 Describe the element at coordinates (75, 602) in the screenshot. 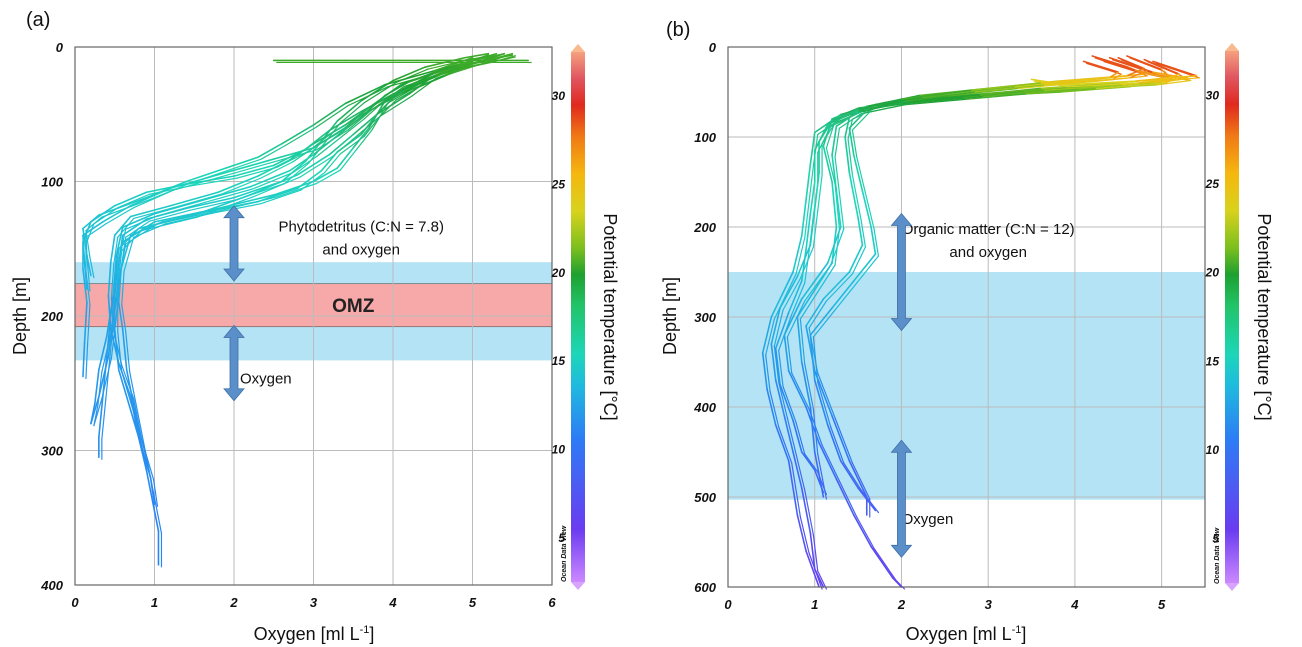

I see `x-tick-label: 0` at that location.